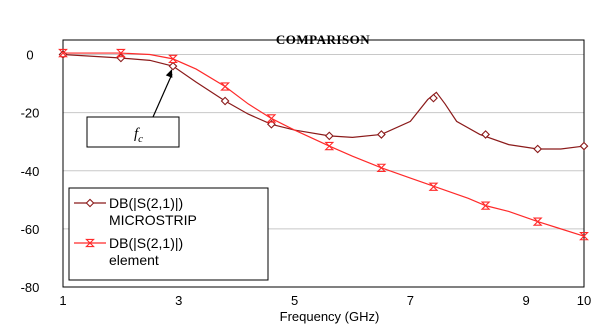  What do you see at coordinates (133, 132) in the screenshot?
I see `annotation-box` at bounding box center [133, 132].